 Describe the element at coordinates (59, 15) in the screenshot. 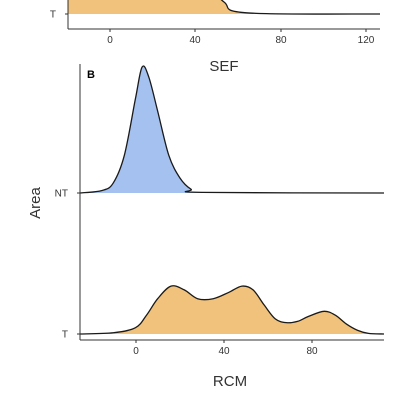

I see `panel-a-y-ticks: T` at that location.